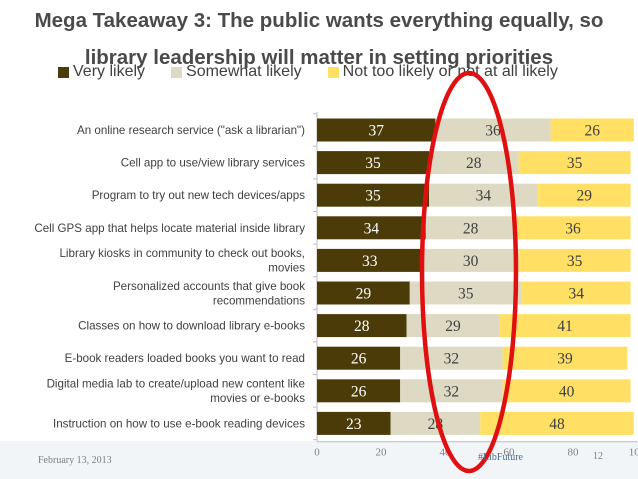 This screenshot has width=638, height=479. I want to click on data-label-not-likely: 29, so click(584, 196).